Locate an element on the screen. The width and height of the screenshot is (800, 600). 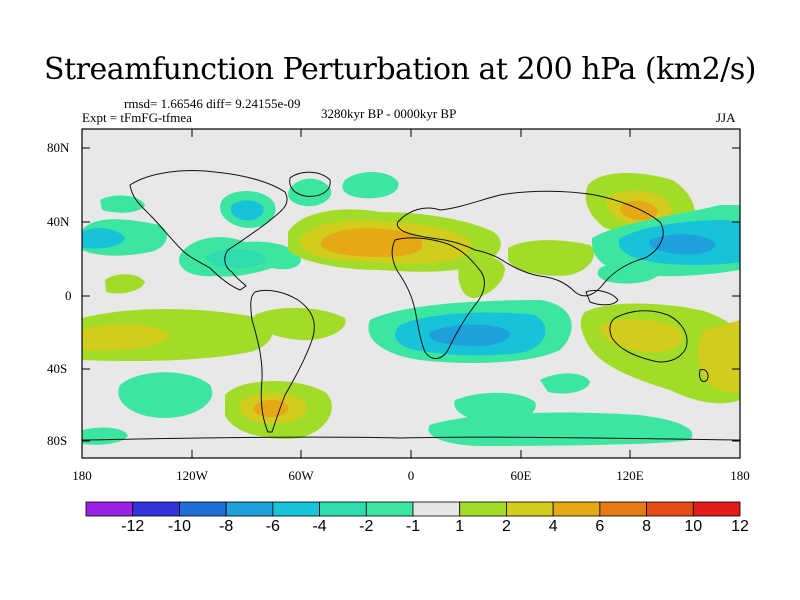
south-america-outline is located at coordinates (282, 361).